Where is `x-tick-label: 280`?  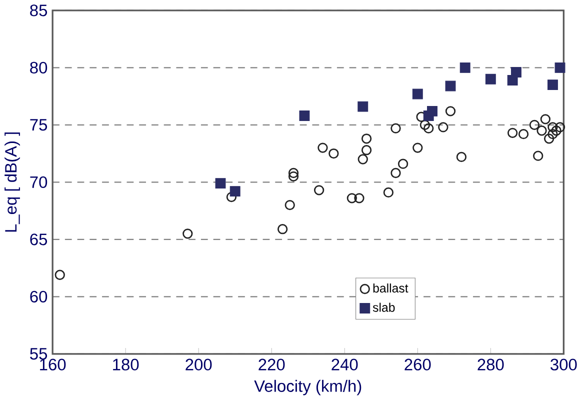 x-tick-label: 280 is located at coordinates (491, 364).